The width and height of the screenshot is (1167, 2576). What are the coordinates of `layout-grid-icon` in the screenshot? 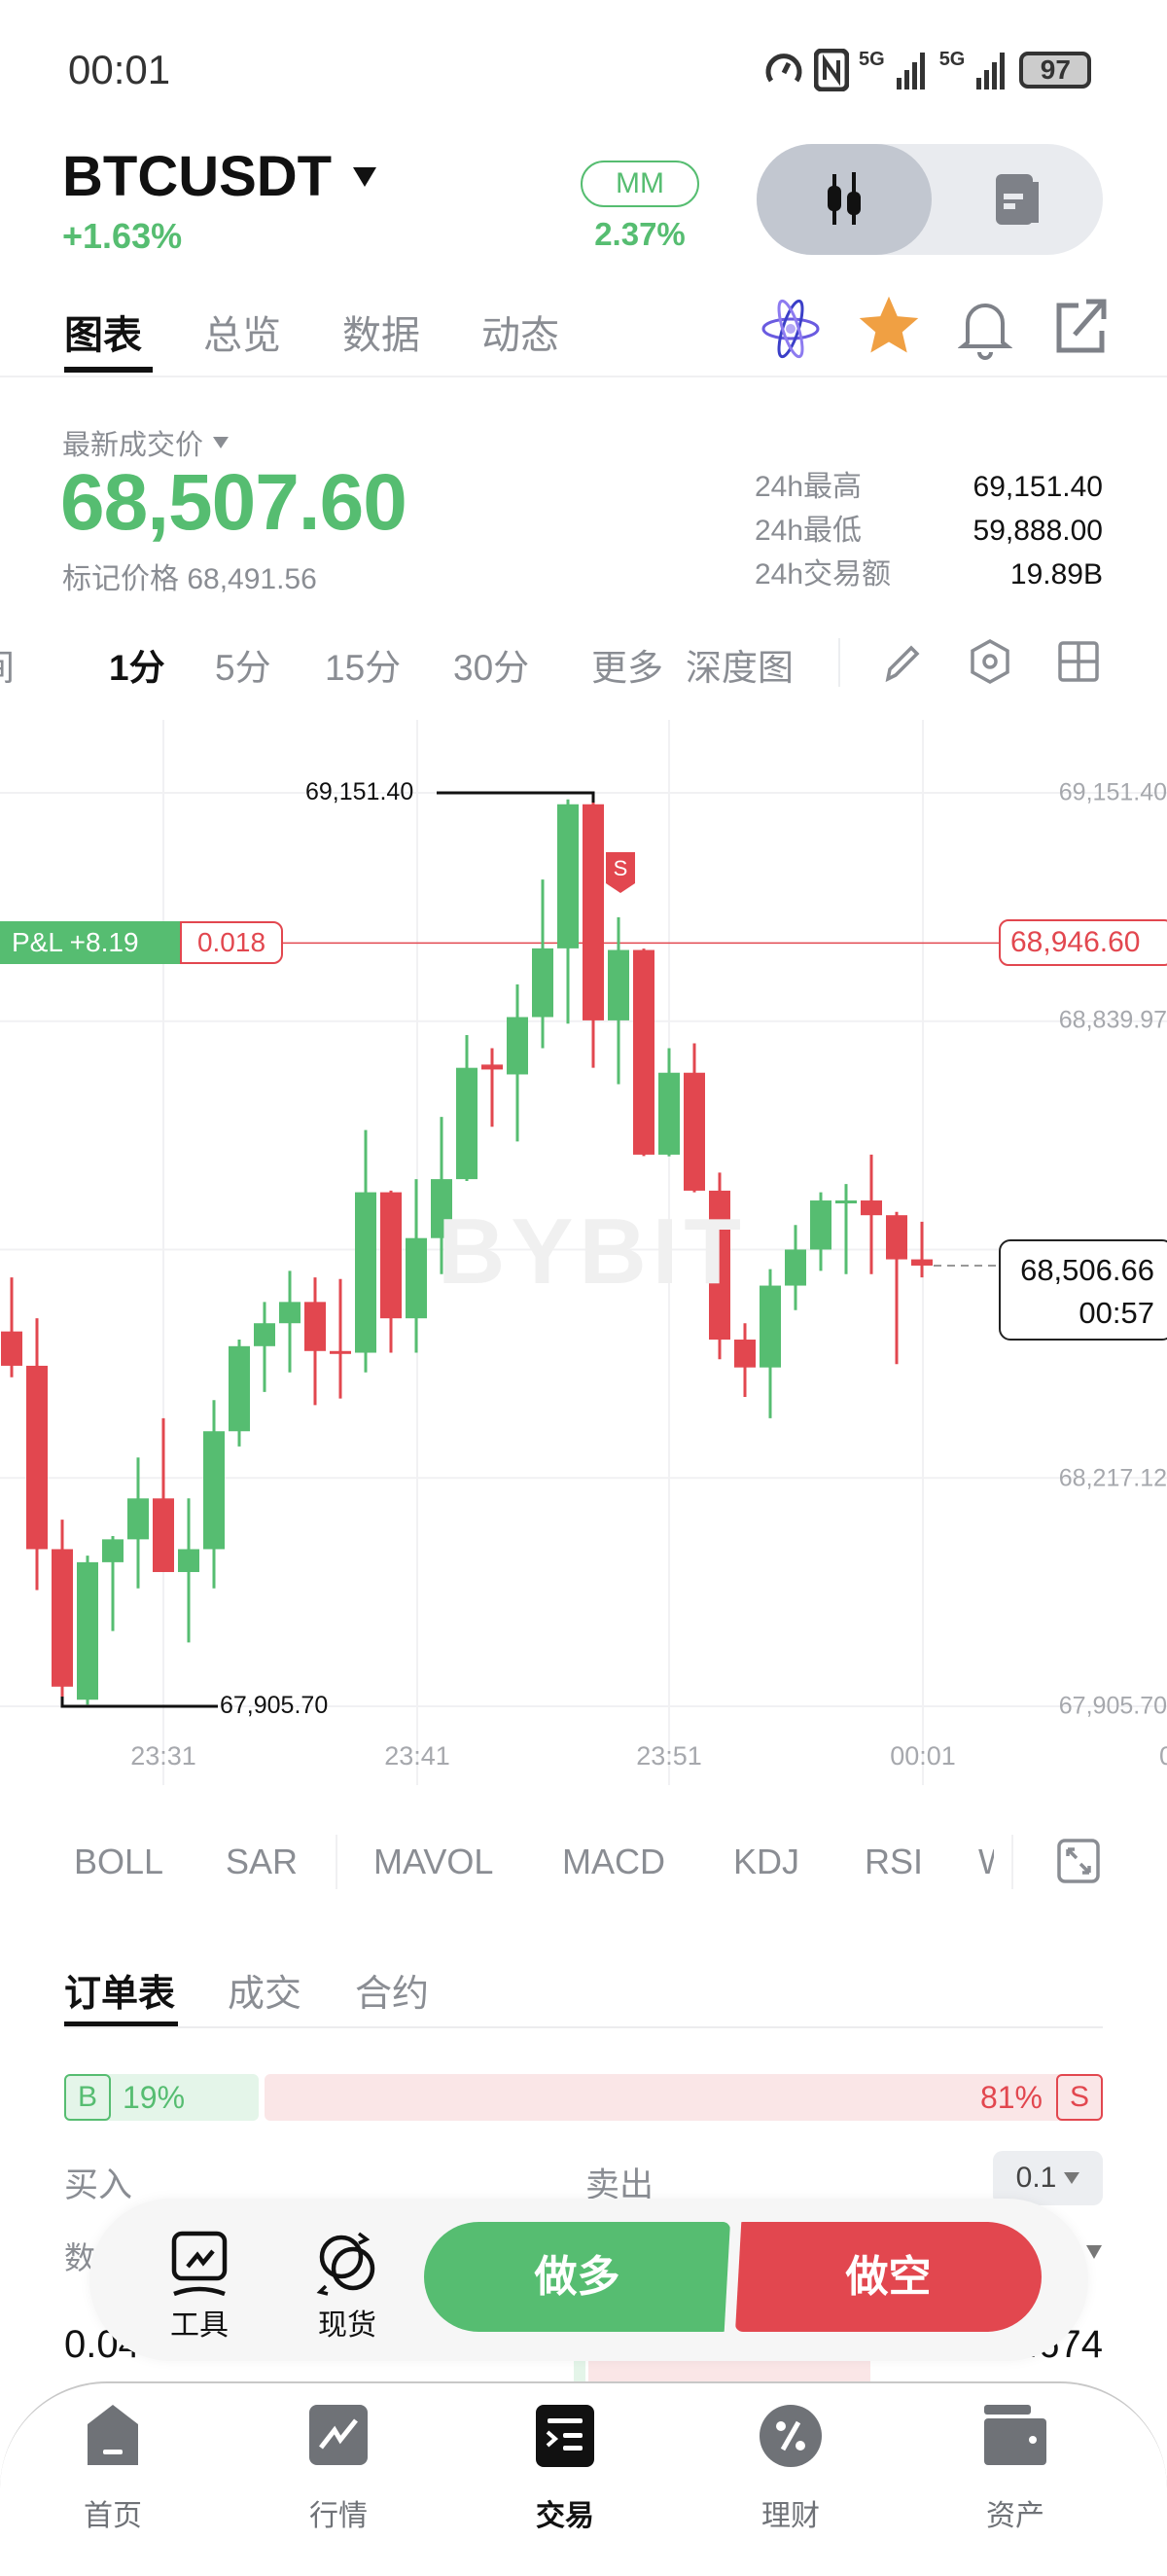 It's located at (1078, 661).